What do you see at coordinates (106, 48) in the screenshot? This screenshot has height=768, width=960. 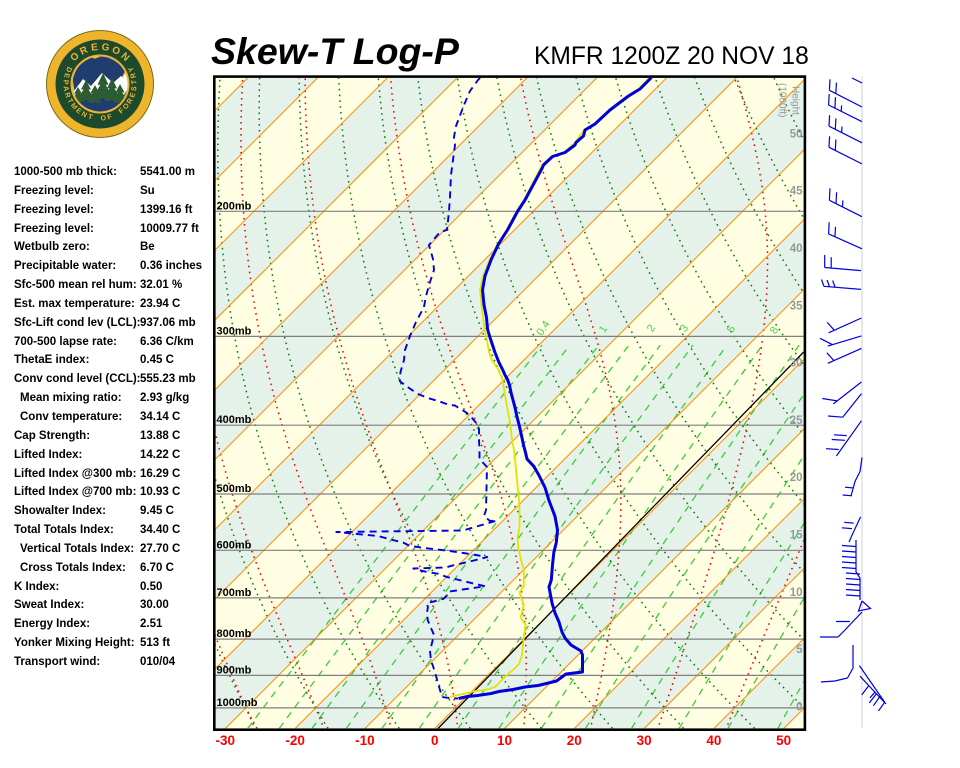 I see `svg-text: G` at bounding box center [106, 48].